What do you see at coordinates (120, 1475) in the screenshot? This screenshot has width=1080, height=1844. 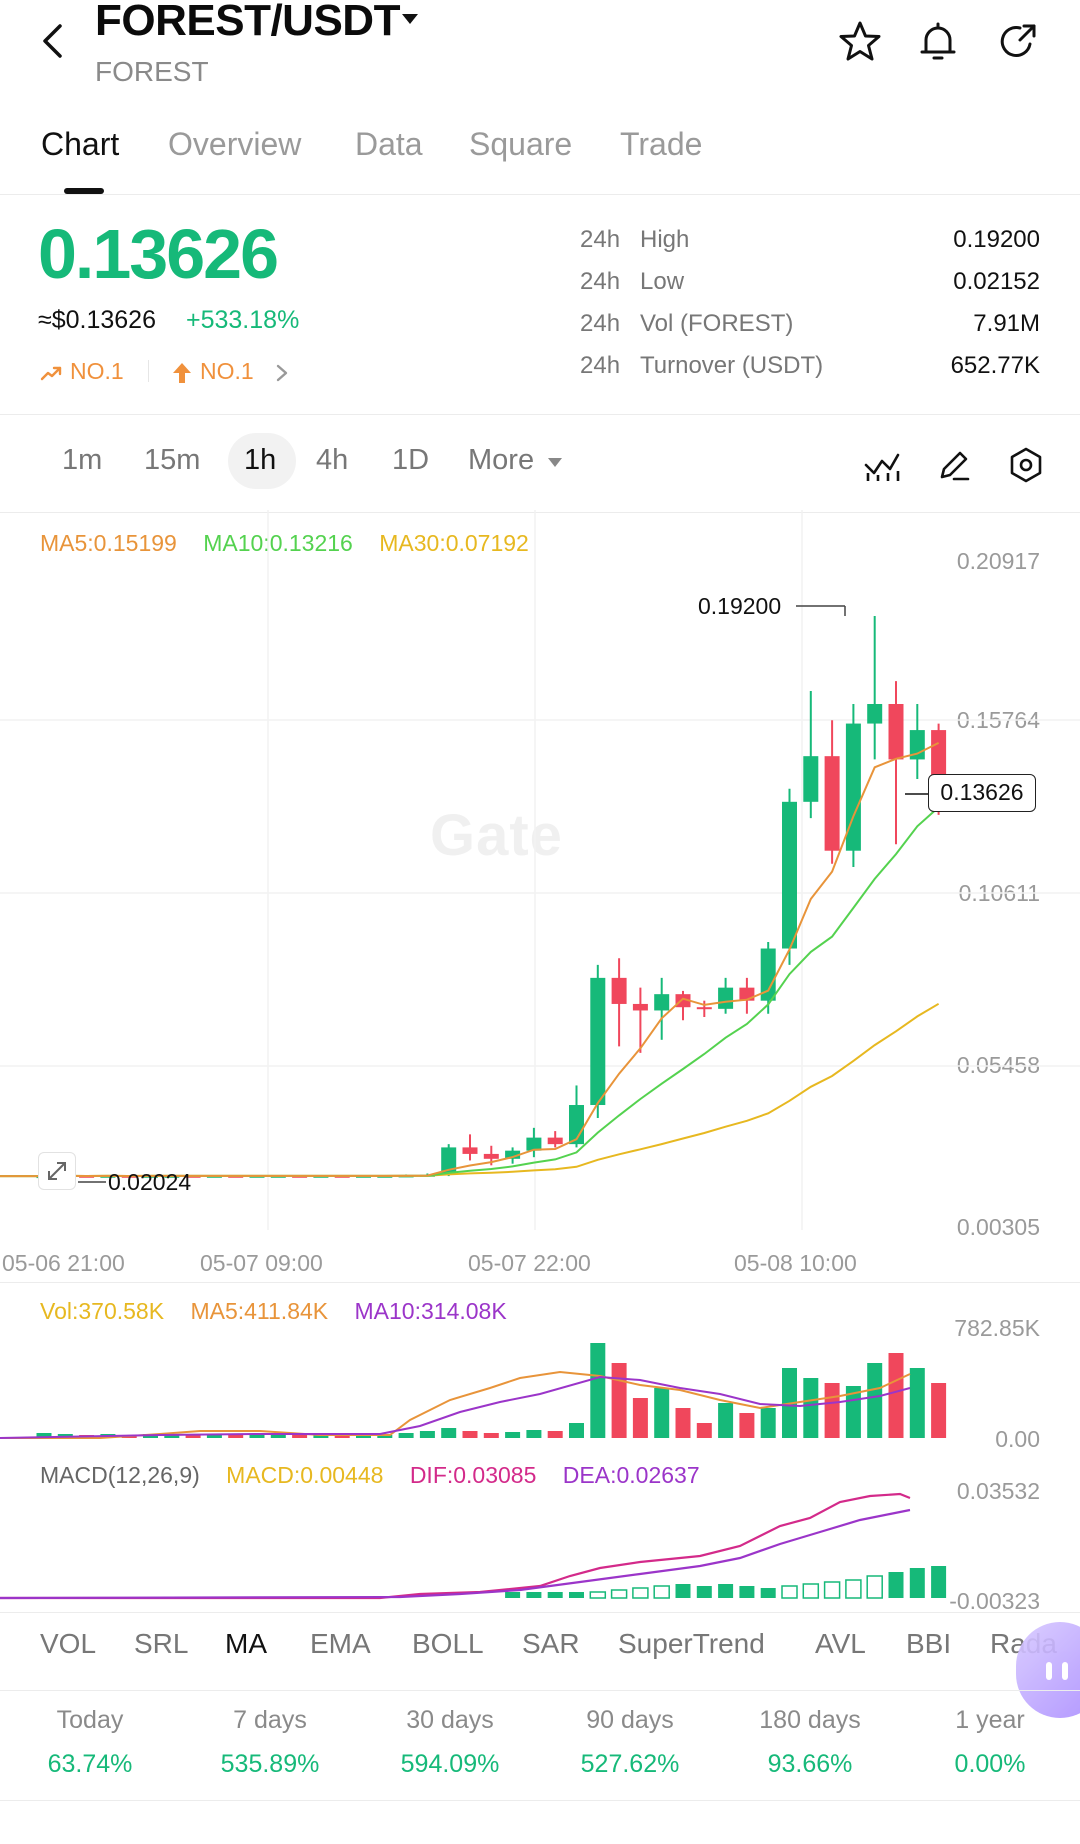 I see `macd-params-label: MACD(12,26,9)` at bounding box center [120, 1475].